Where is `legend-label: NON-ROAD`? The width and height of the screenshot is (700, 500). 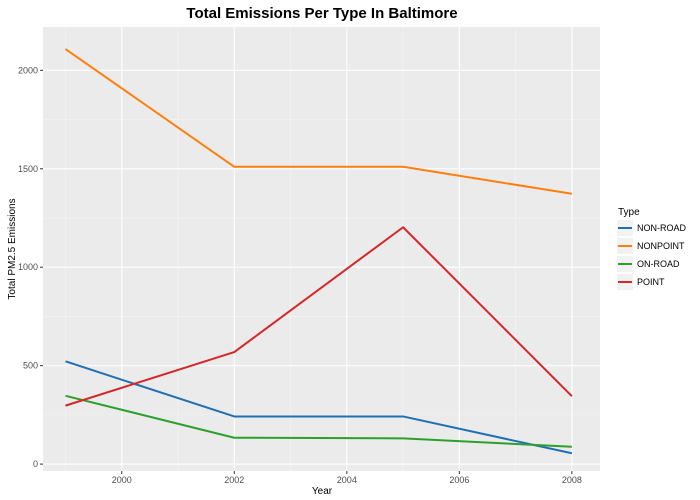
legend-label: NON-ROAD is located at coordinates (661, 228).